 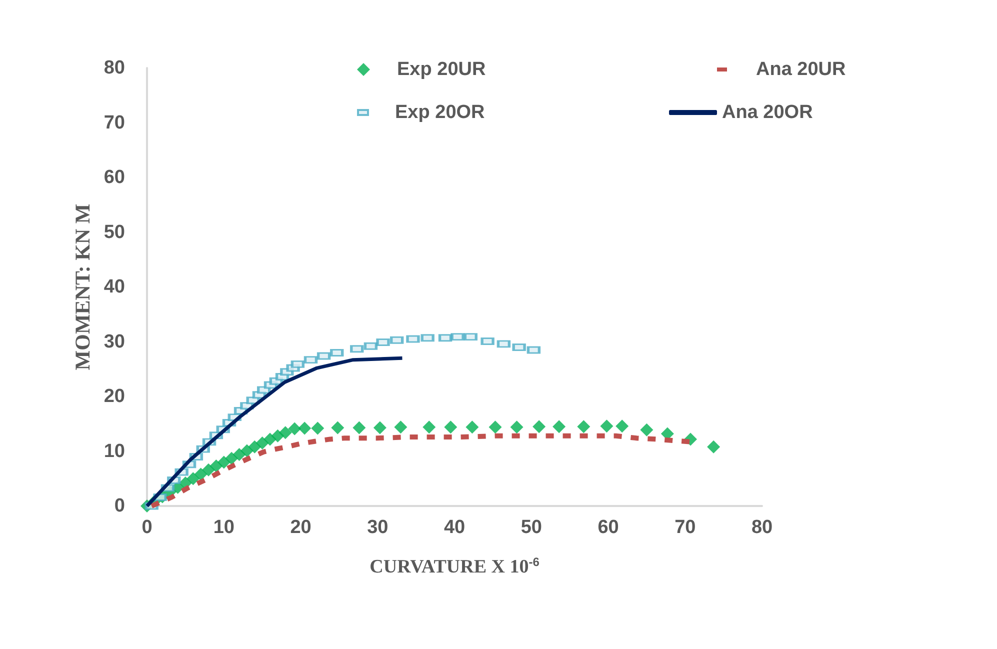 I want to click on y-tick-label: 0, so click(x=119, y=506).